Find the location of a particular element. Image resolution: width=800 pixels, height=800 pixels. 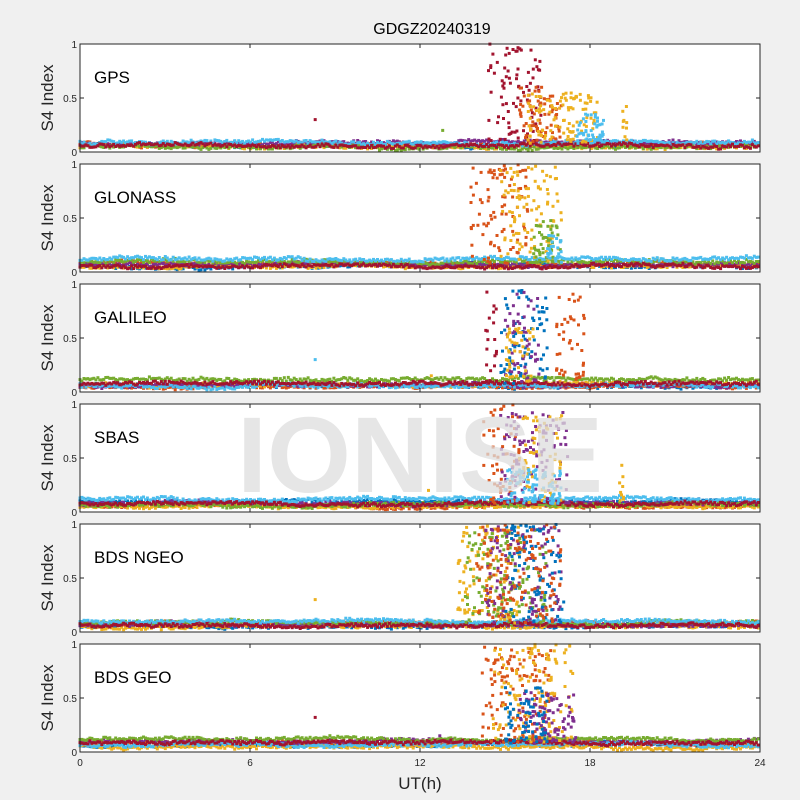

y-tick-label: 0 is located at coordinates (74, 153).